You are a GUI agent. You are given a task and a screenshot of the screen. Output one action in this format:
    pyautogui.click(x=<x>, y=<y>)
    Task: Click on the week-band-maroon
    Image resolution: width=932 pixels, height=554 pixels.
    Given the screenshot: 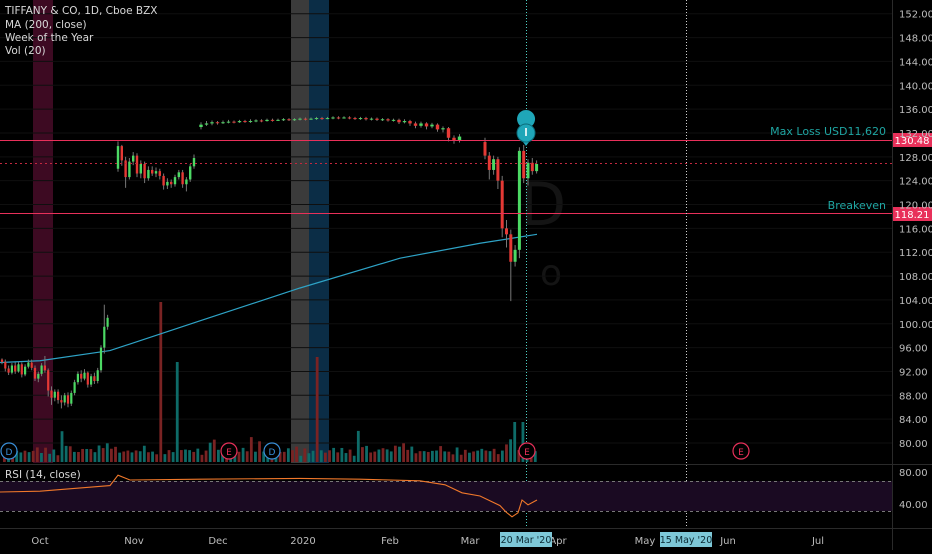 What is the action you would take?
    pyautogui.click(x=43, y=231)
    